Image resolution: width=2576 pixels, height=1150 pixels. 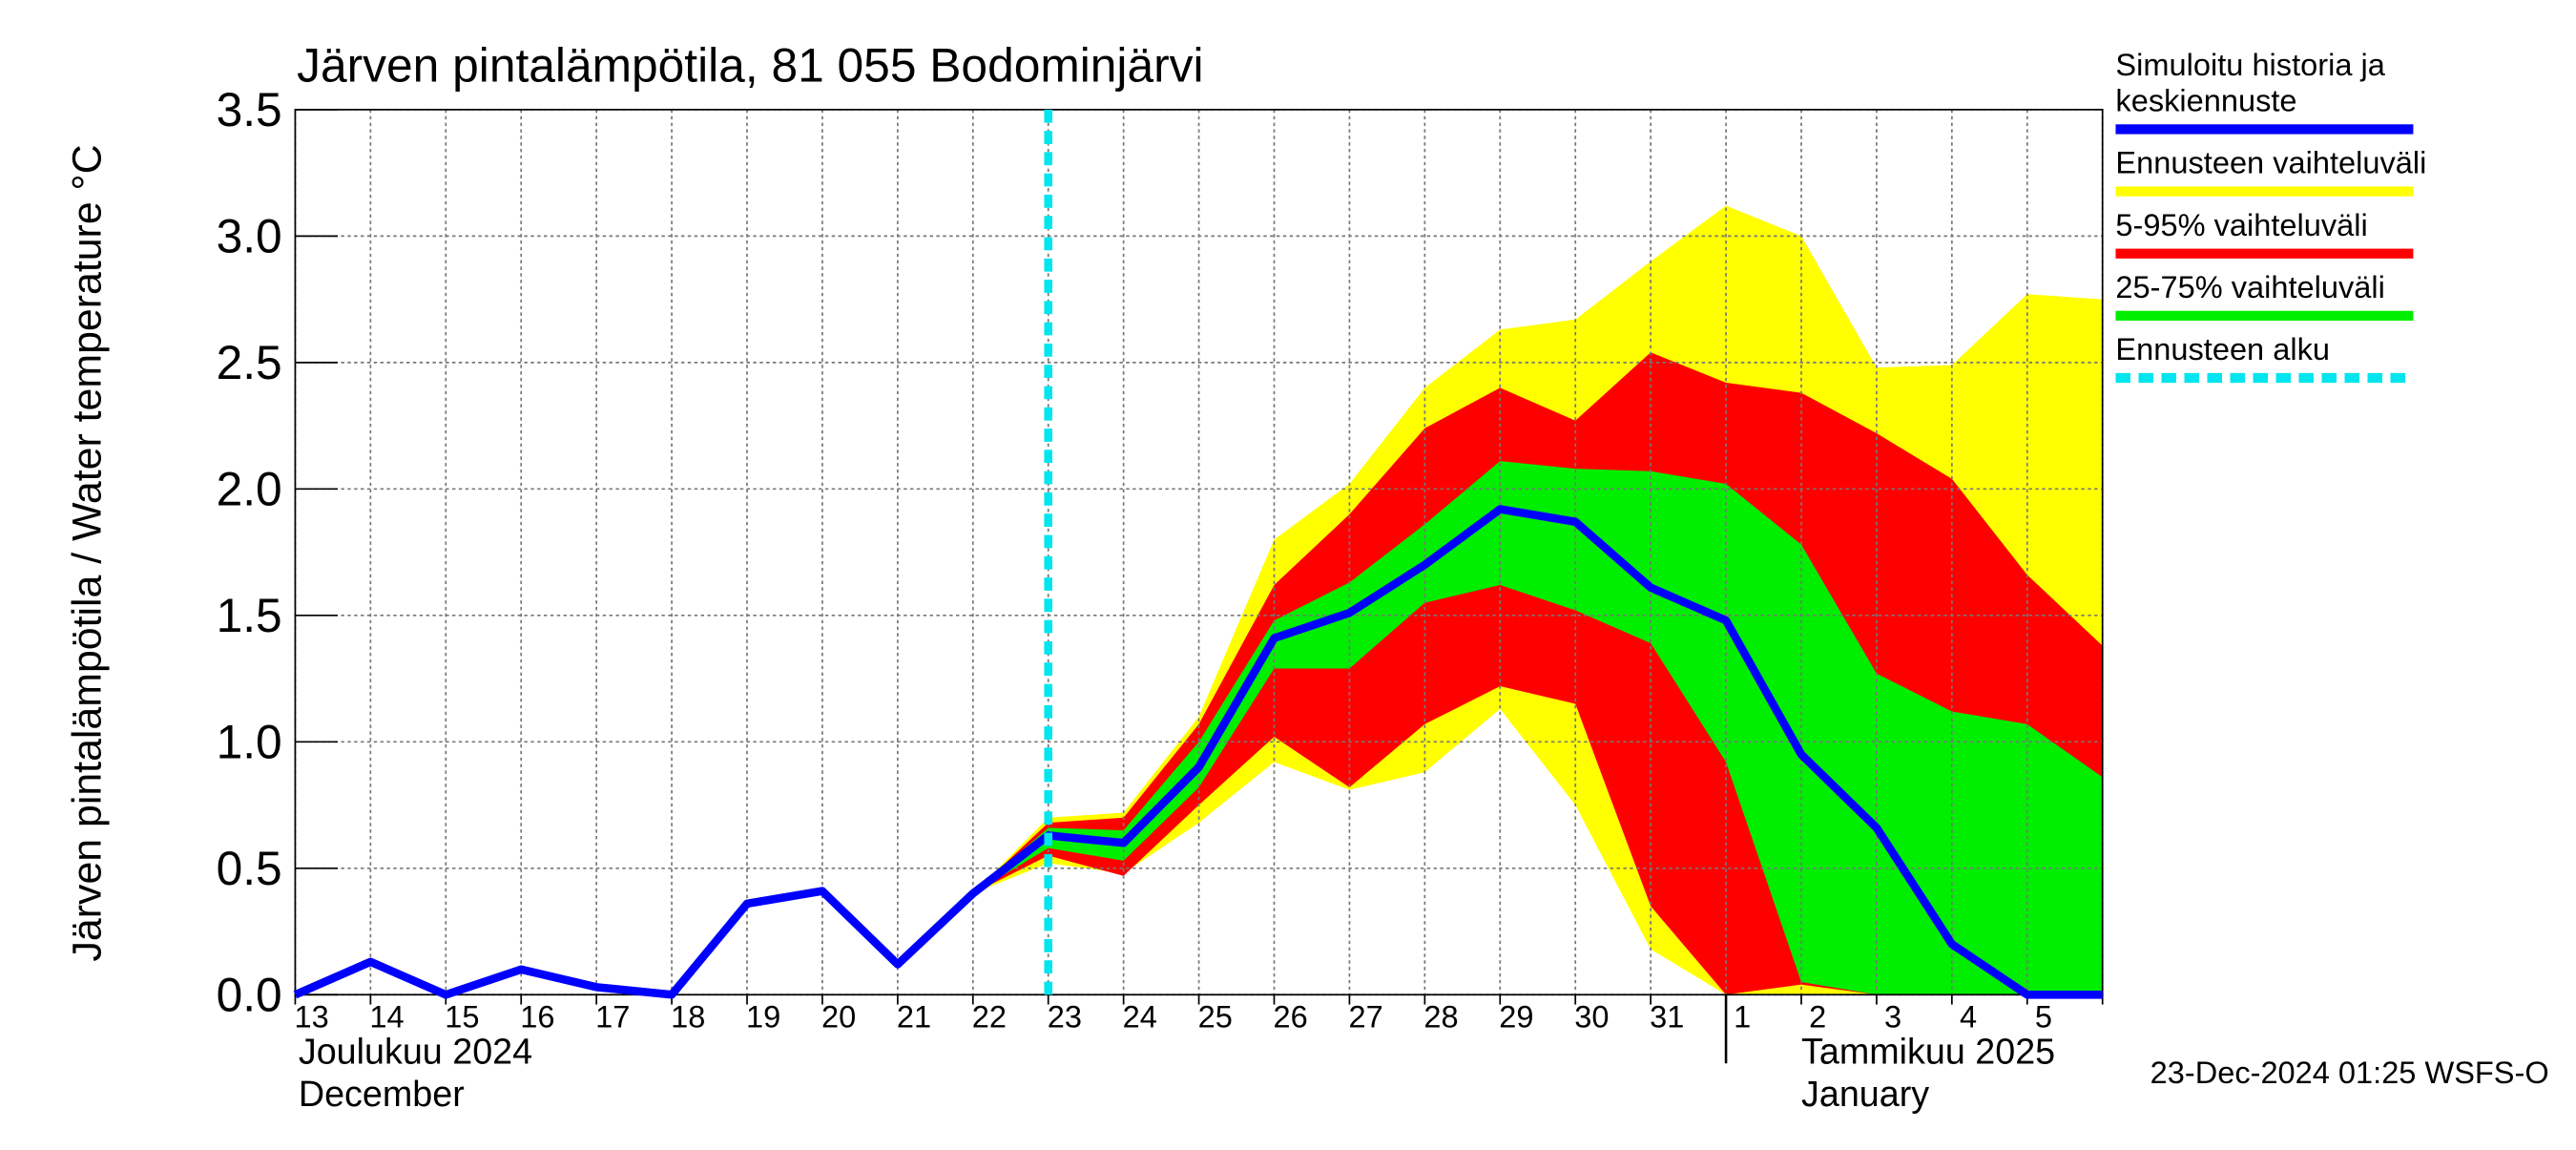 What do you see at coordinates (1817, 1017) in the screenshot?
I see `x-tick-label: 2` at bounding box center [1817, 1017].